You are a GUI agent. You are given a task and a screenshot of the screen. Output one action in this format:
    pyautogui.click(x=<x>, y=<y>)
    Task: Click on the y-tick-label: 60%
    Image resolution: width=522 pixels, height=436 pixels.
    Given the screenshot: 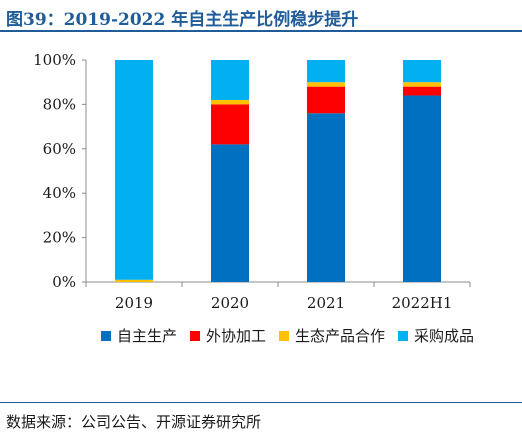 What is the action you would take?
    pyautogui.click(x=59, y=149)
    